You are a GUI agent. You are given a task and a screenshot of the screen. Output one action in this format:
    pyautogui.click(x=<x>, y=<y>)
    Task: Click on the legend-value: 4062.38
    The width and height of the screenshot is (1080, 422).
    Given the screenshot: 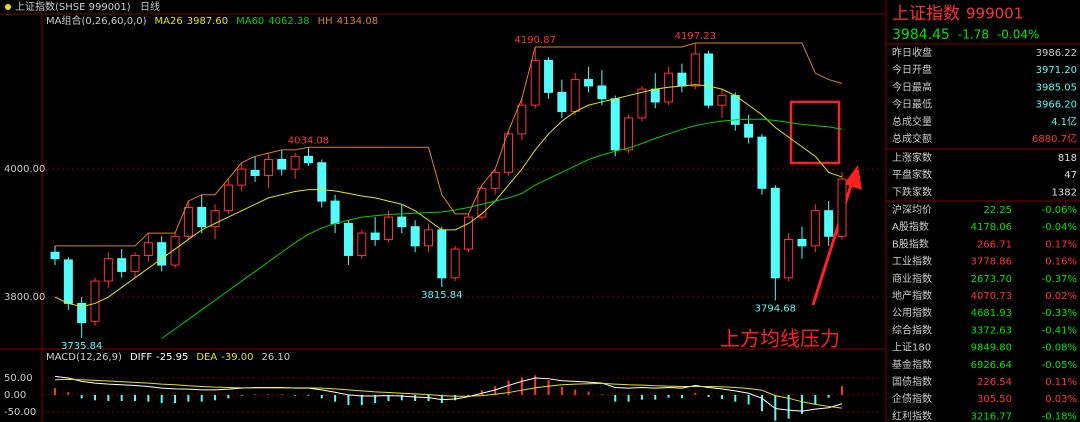 What is the action you would take?
    pyautogui.click(x=288, y=21)
    